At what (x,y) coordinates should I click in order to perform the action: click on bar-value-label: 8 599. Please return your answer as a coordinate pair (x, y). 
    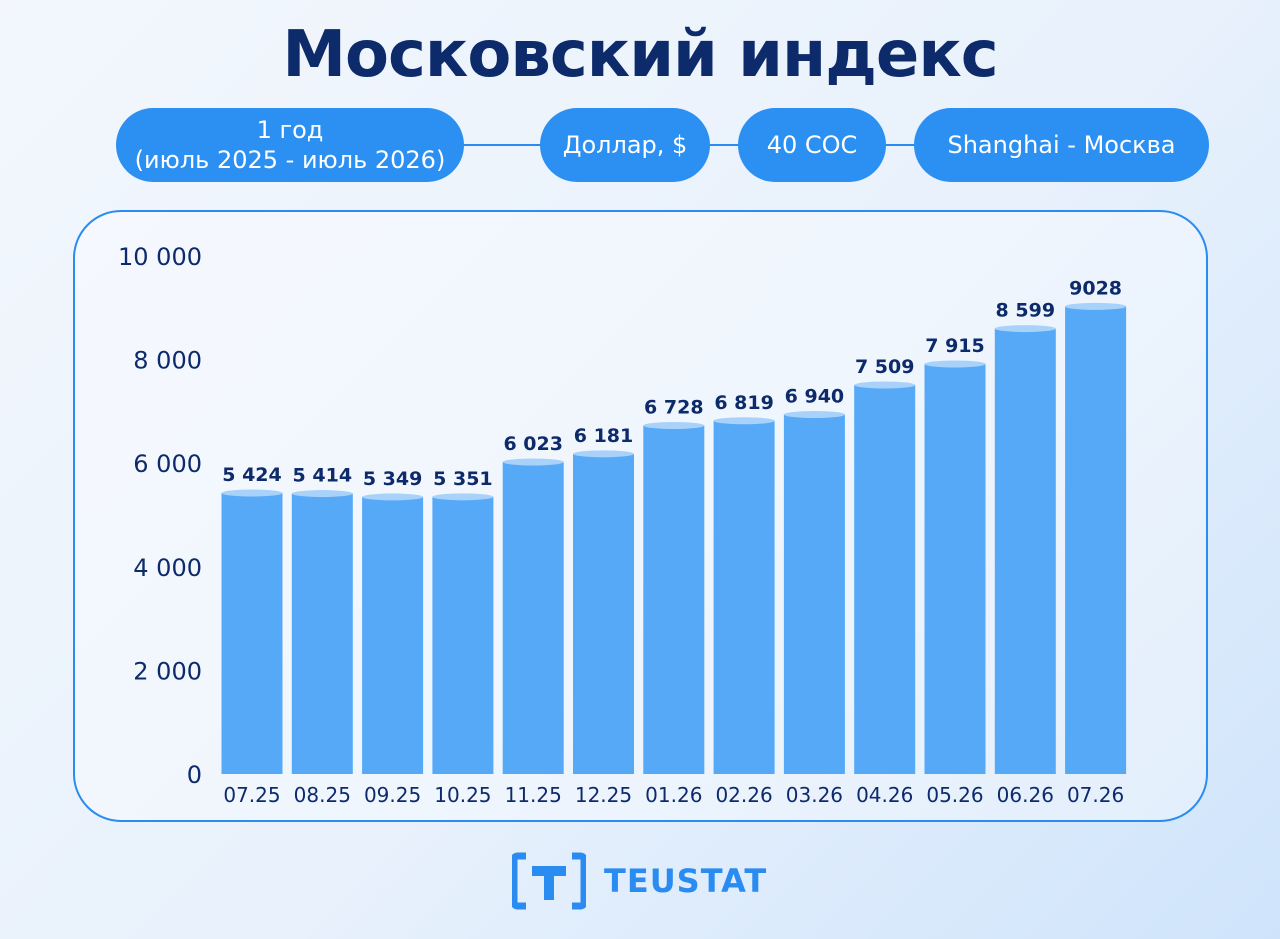
    Looking at the image, I should click on (1026, 311).